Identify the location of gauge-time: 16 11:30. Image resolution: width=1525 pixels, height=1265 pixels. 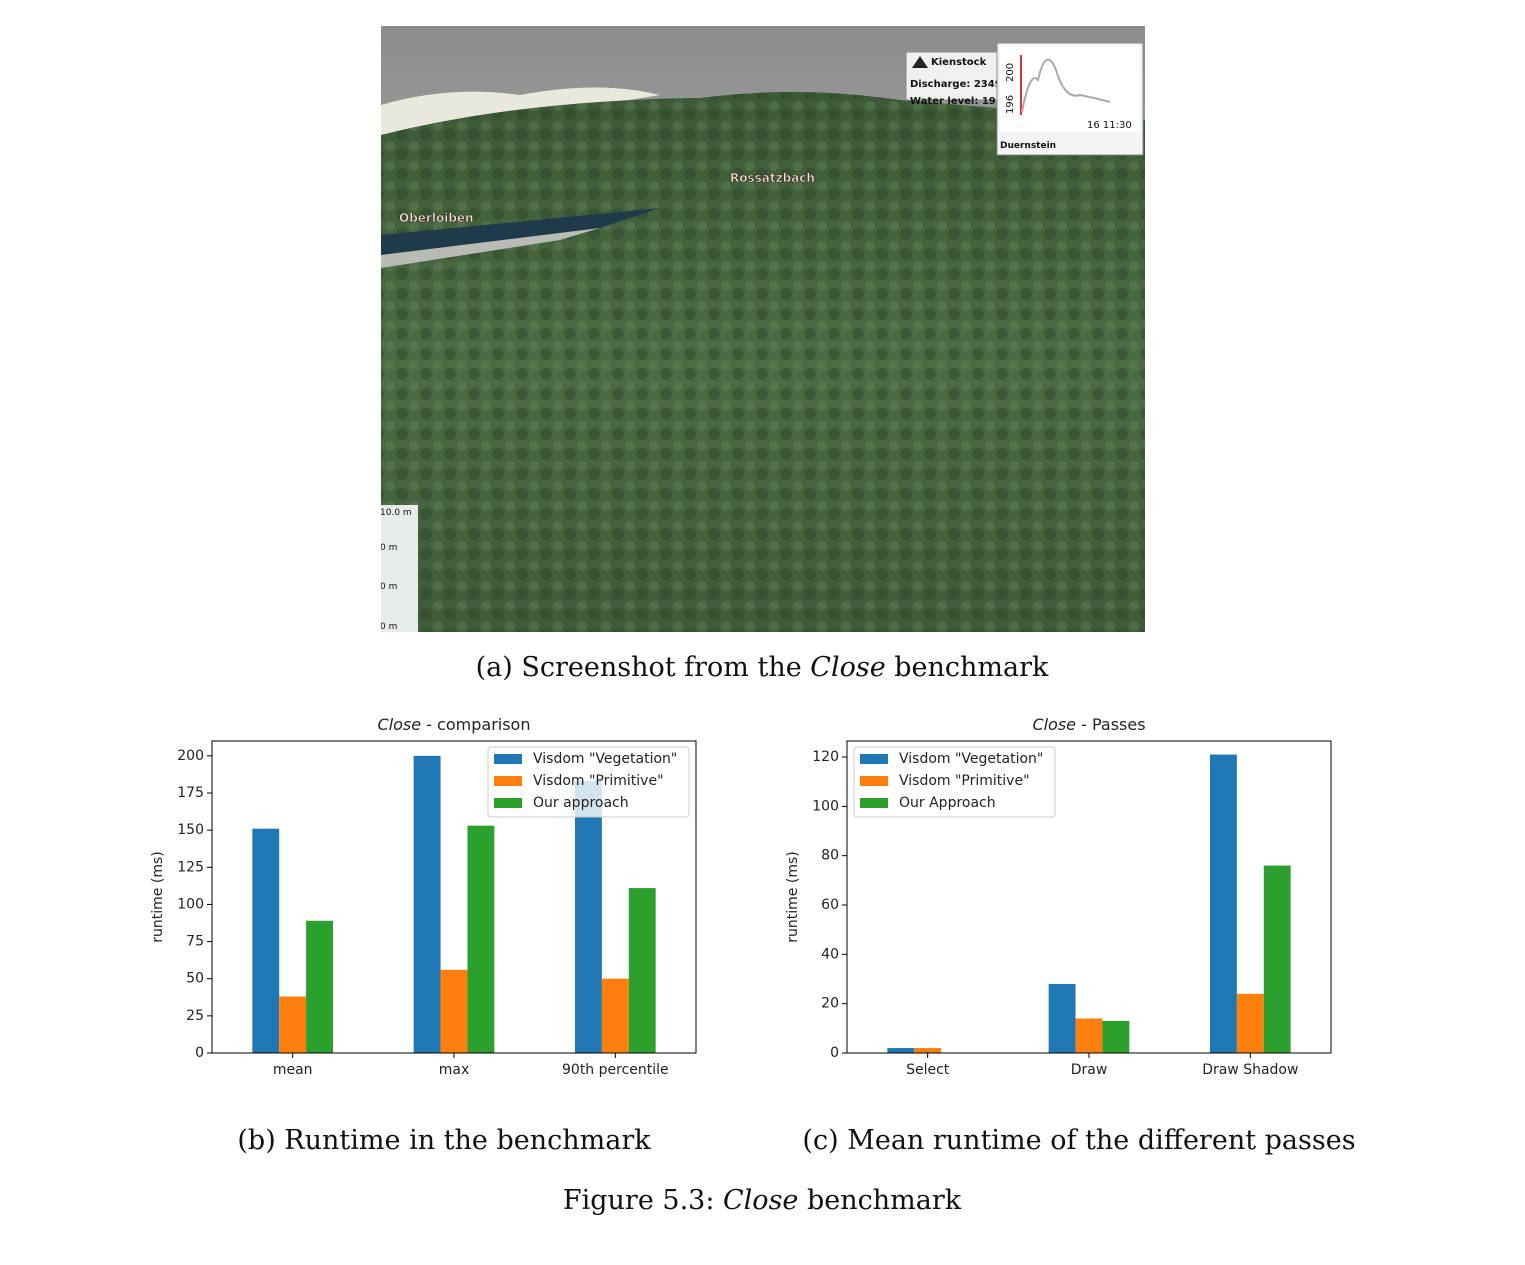
(1109, 125).